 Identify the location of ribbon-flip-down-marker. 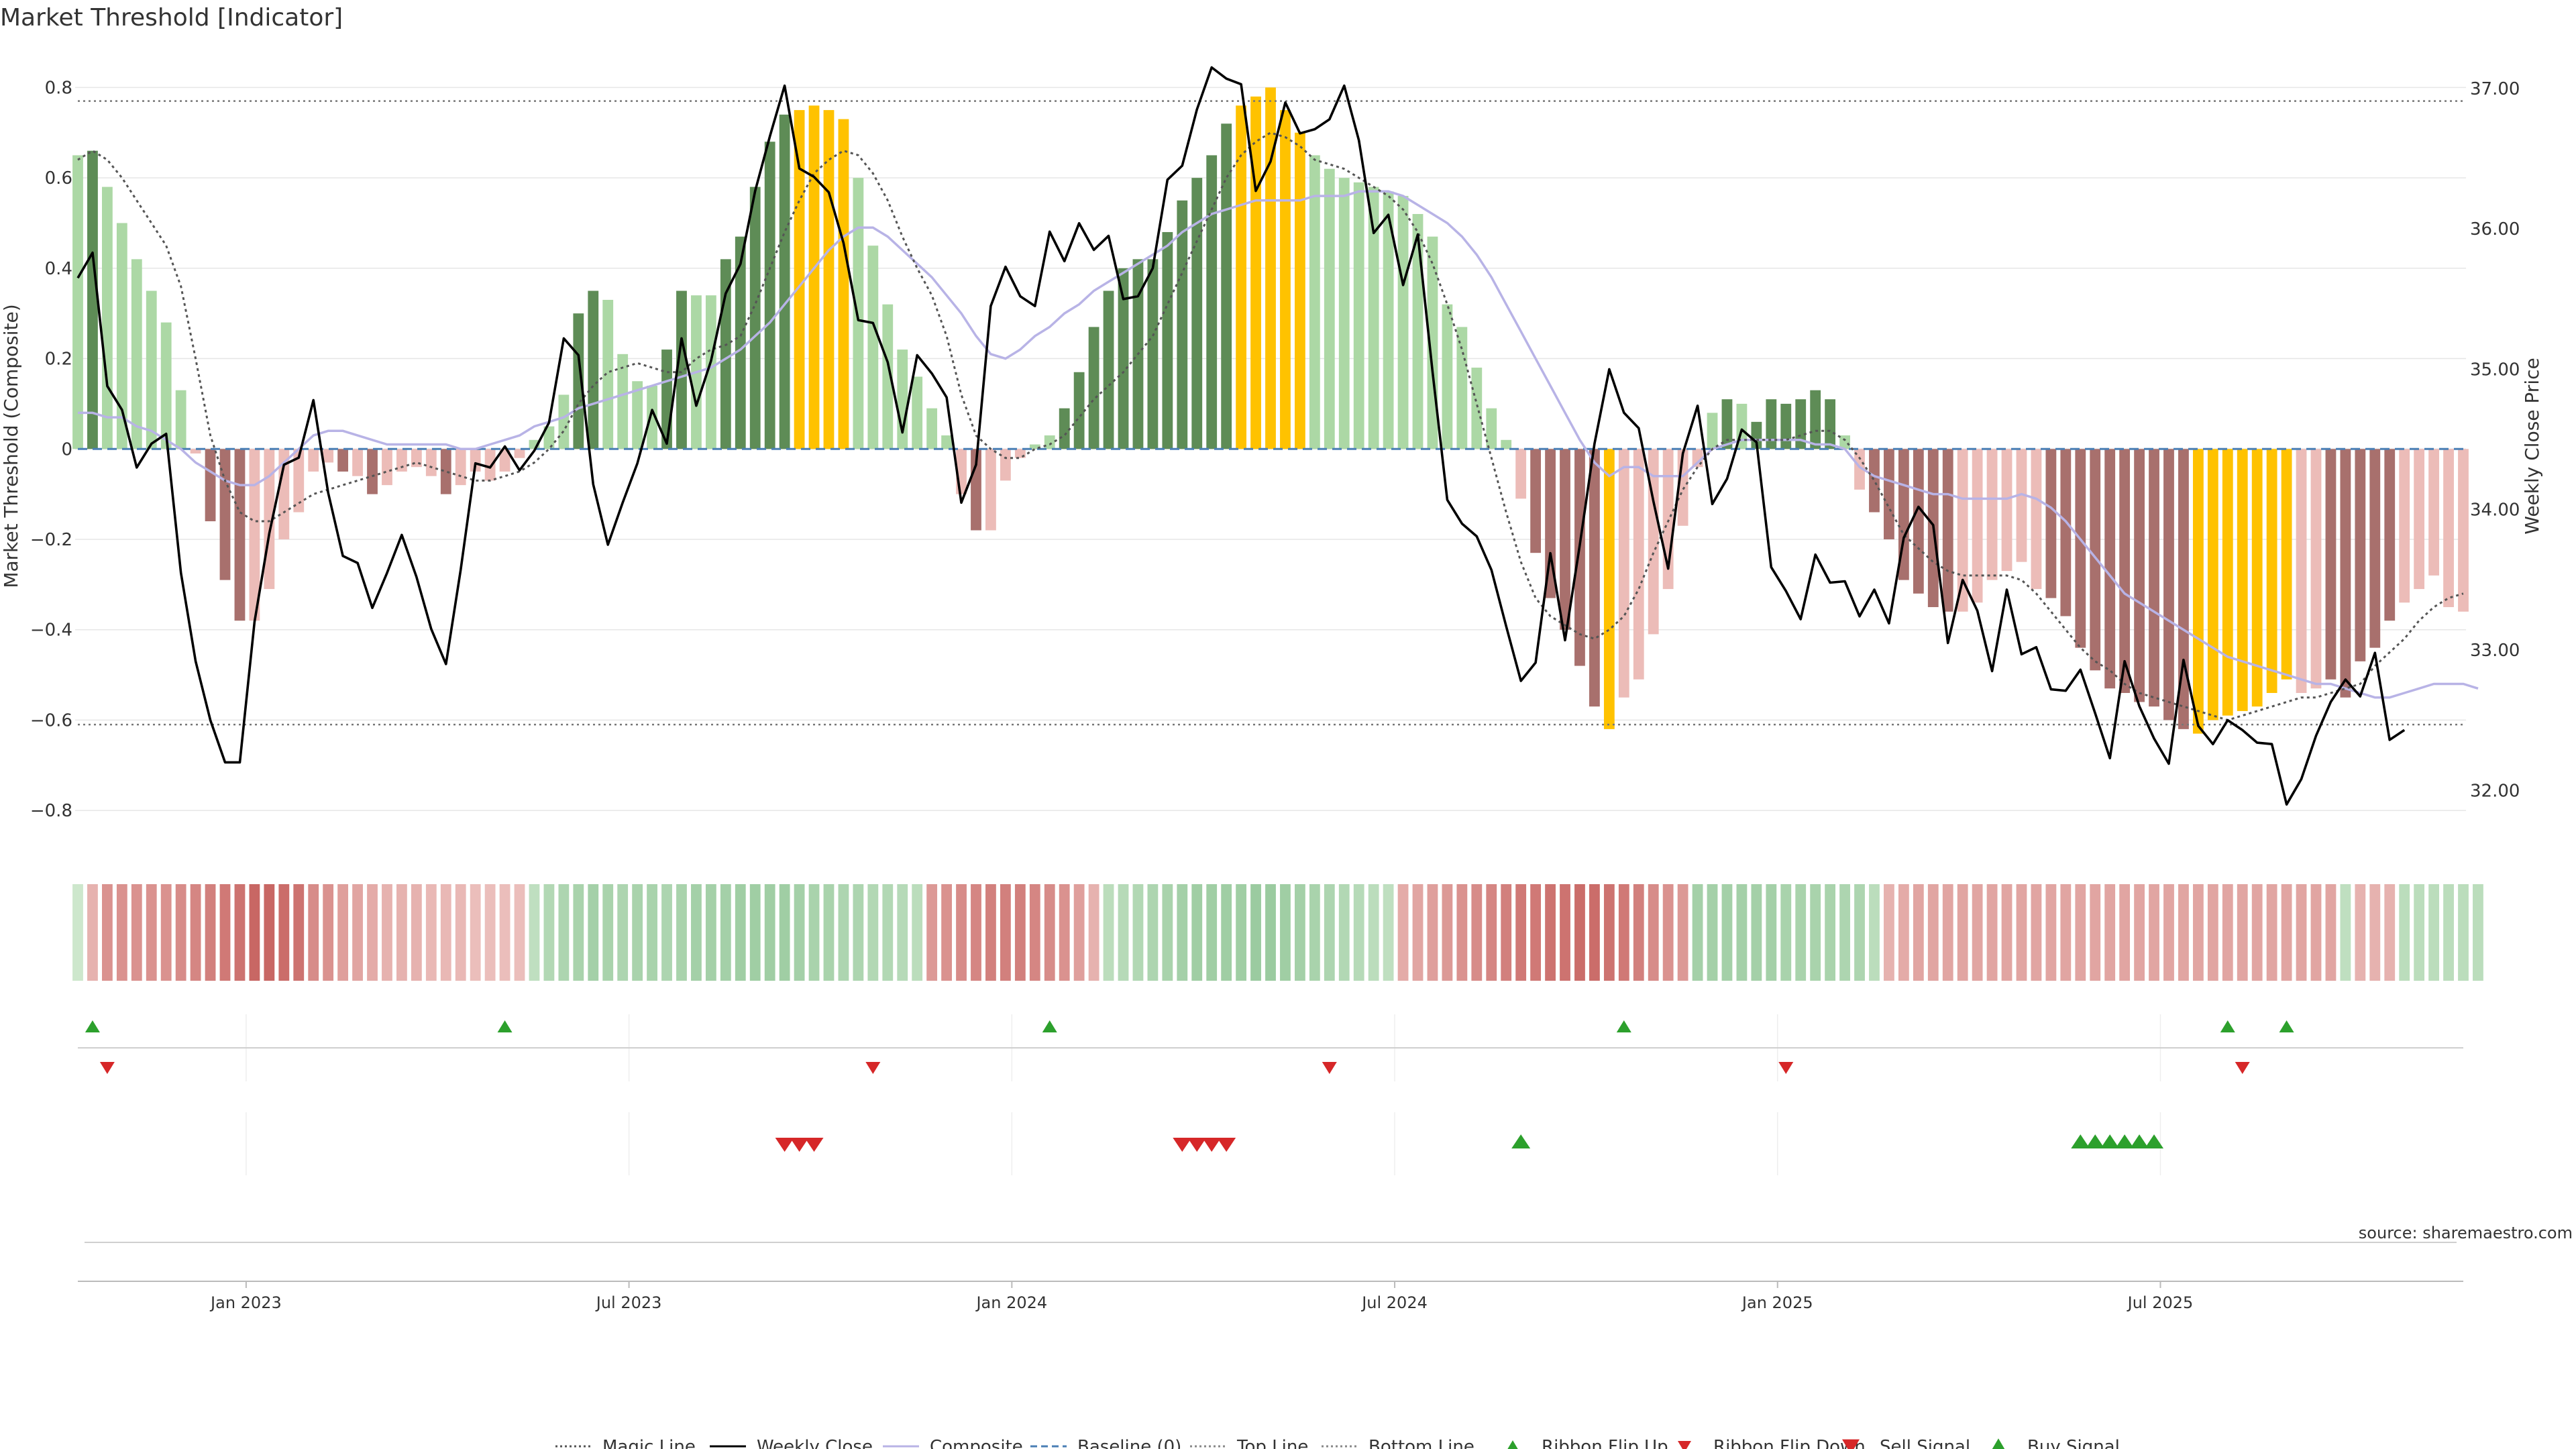
(1329, 1068).